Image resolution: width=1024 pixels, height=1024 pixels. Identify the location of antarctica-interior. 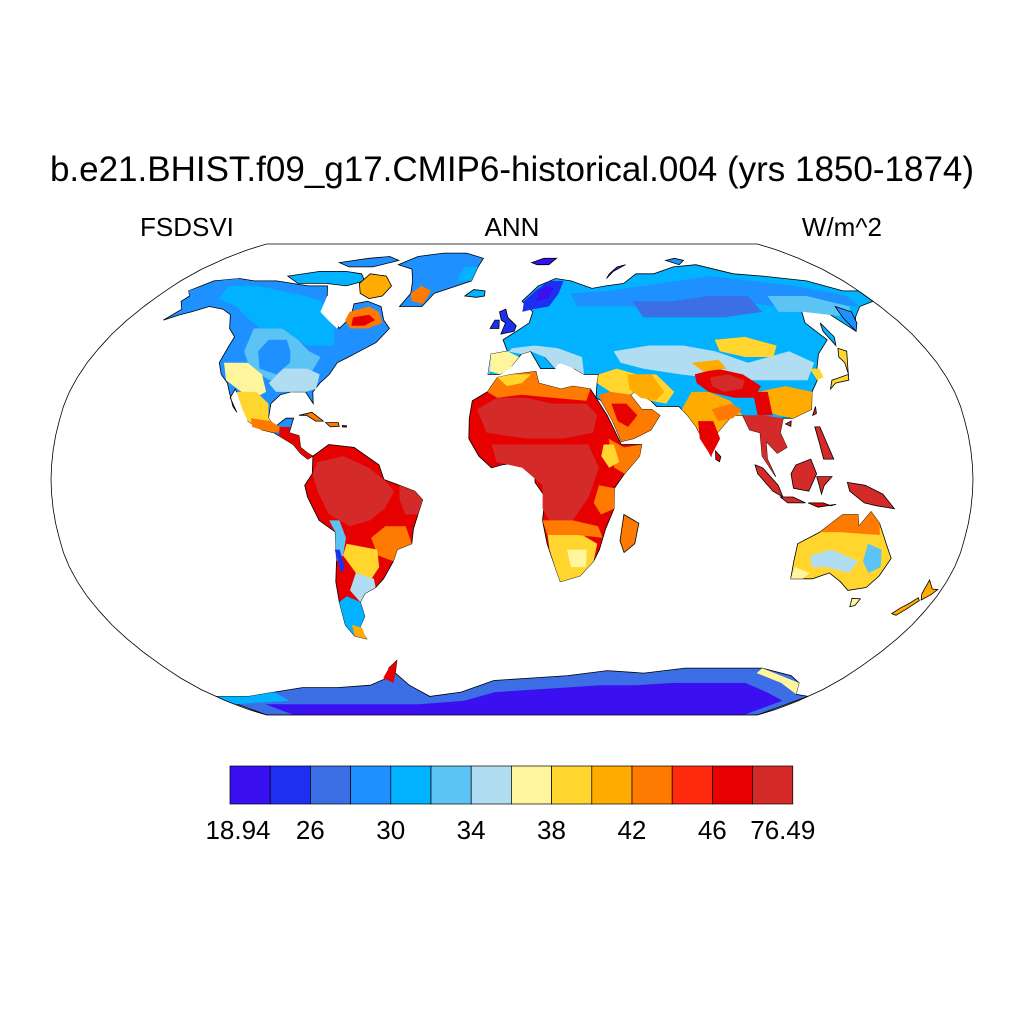
(524, 698).